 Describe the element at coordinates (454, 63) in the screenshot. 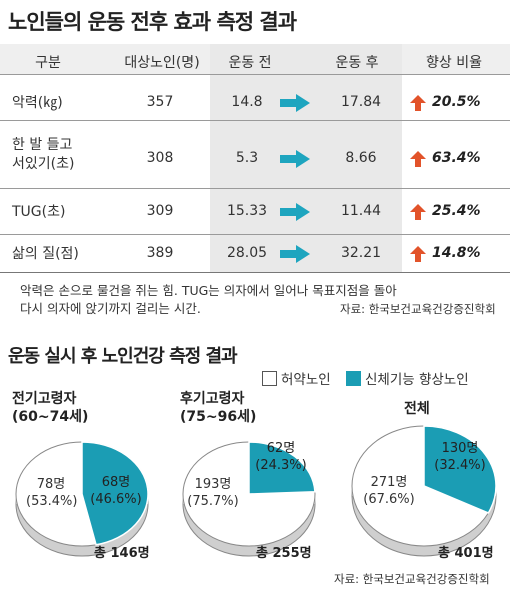

I see `header-improvement: 향상 비율` at that location.